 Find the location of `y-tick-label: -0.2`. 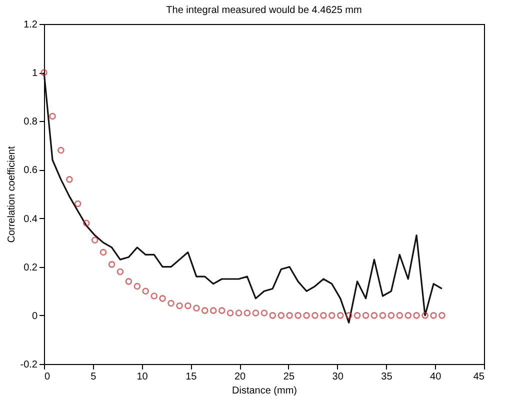

y-tick-label: -0.2 is located at coordinates (29, 365).